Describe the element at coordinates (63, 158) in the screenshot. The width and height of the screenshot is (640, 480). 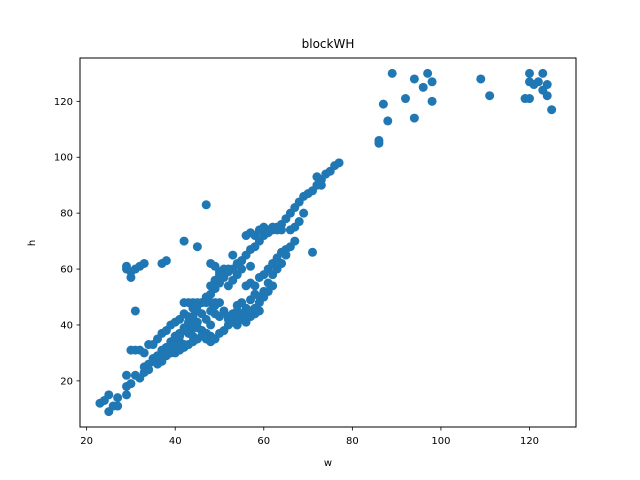
I see `y-tick-label: 100` at that location.